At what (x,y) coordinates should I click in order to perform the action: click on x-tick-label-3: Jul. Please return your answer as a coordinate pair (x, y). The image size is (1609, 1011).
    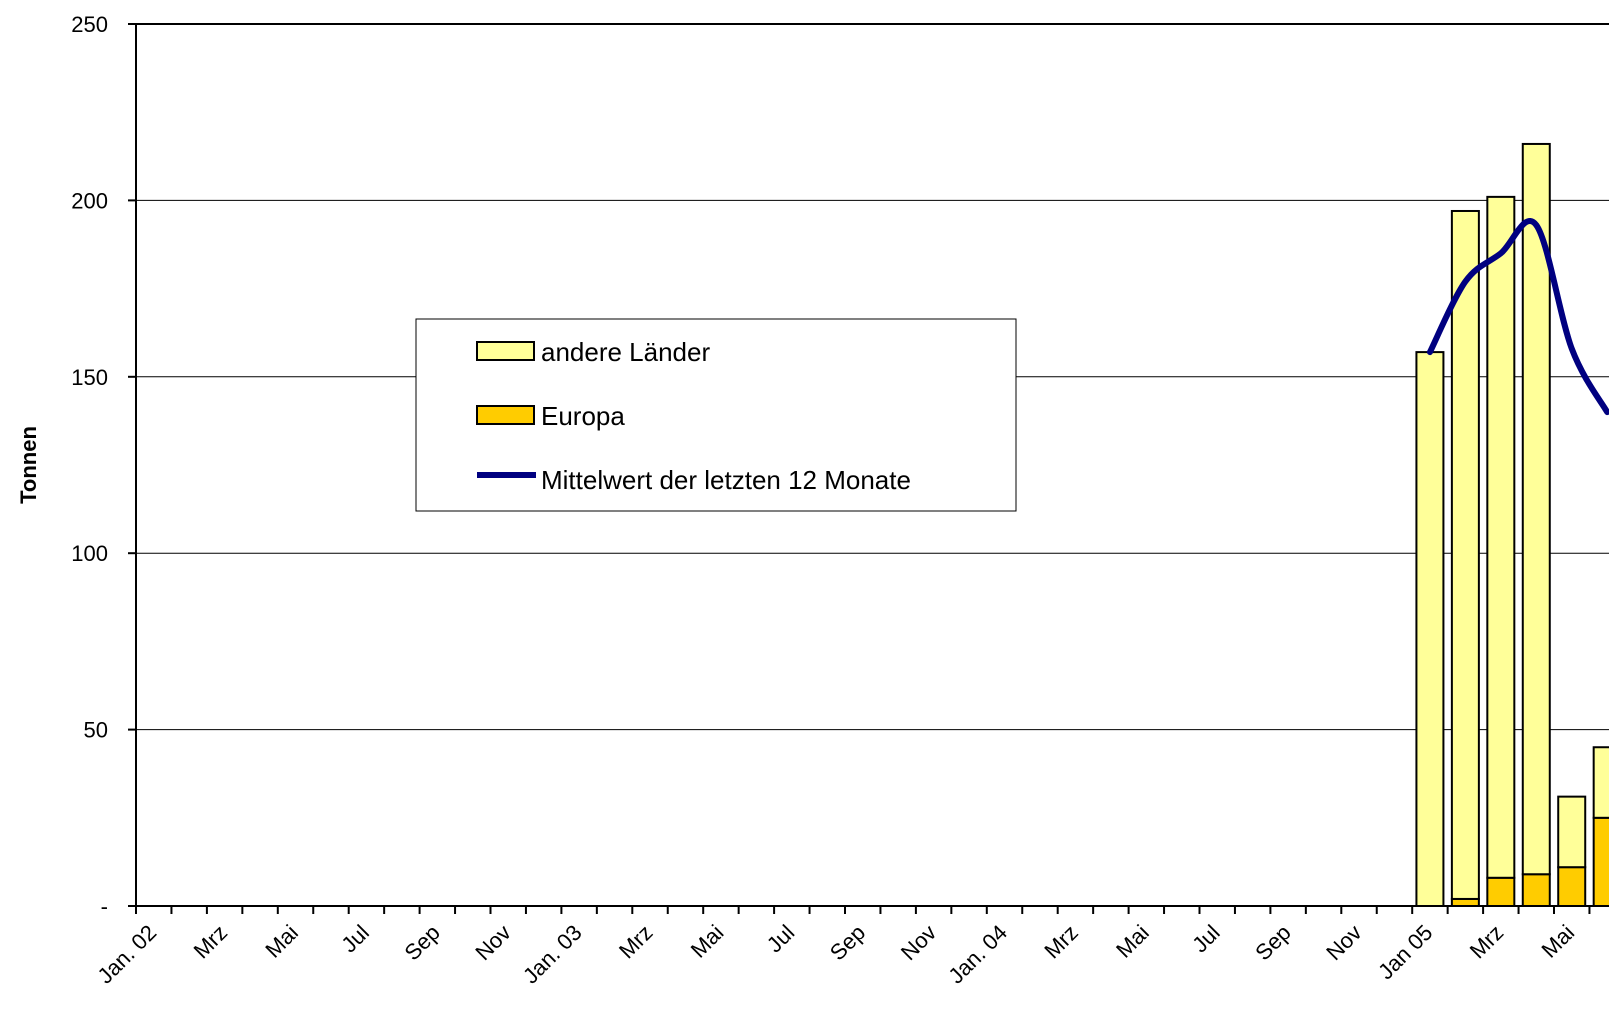
    Looking at the image, I should click on (355, 939).